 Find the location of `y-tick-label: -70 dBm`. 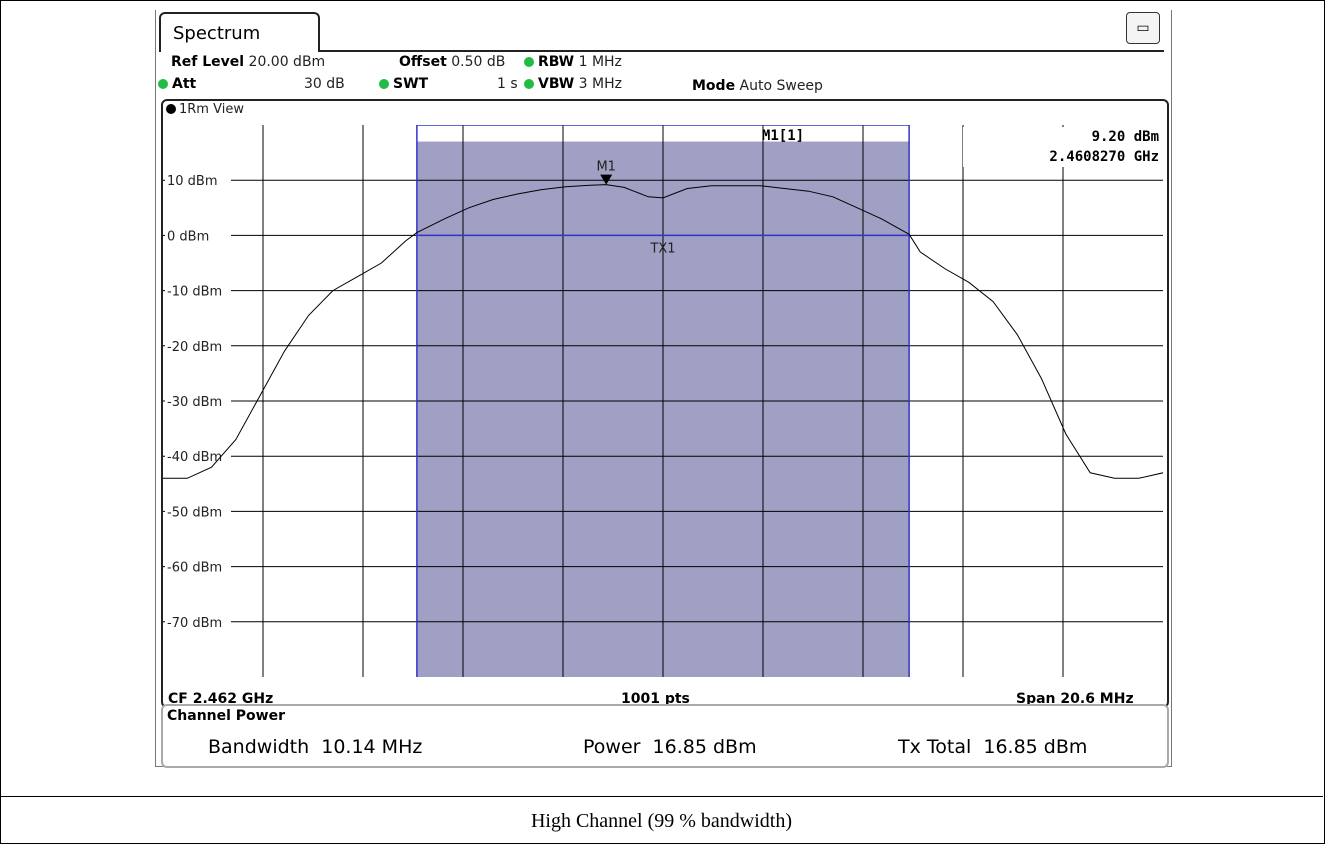

y-tick-label: -70 dBm is located at coordinates (194, 623).